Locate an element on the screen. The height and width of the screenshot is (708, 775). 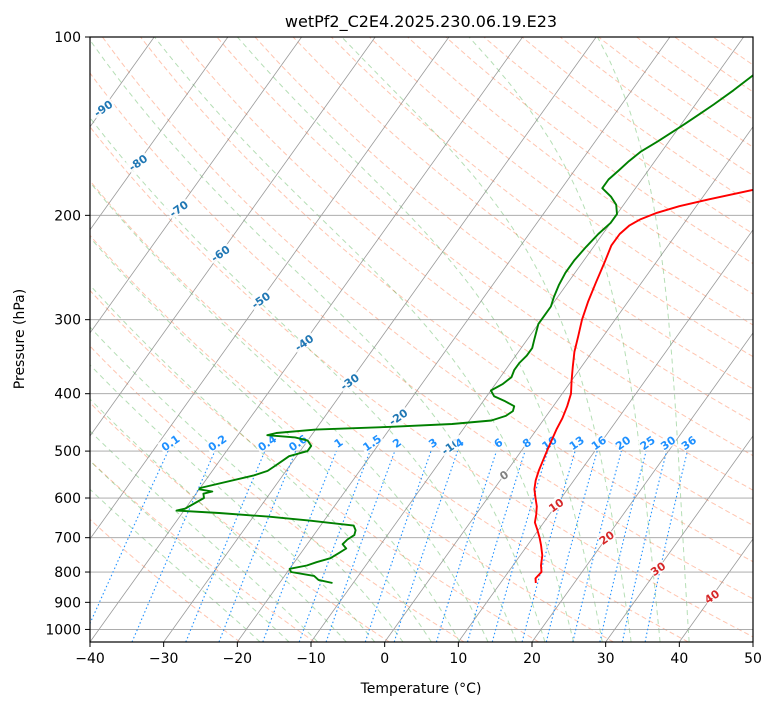
x-tick-label: 0 is located at coordinates (384, 659).